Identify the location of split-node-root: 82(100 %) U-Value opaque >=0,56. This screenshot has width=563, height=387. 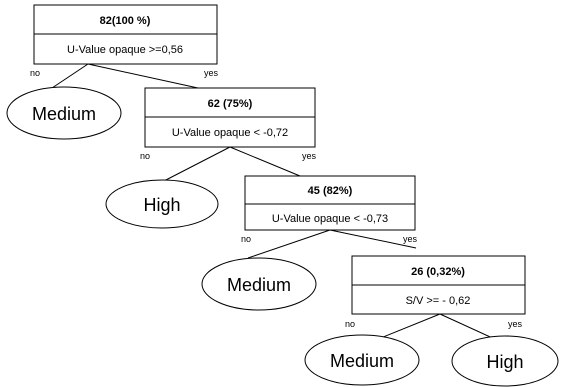
(125, 34).